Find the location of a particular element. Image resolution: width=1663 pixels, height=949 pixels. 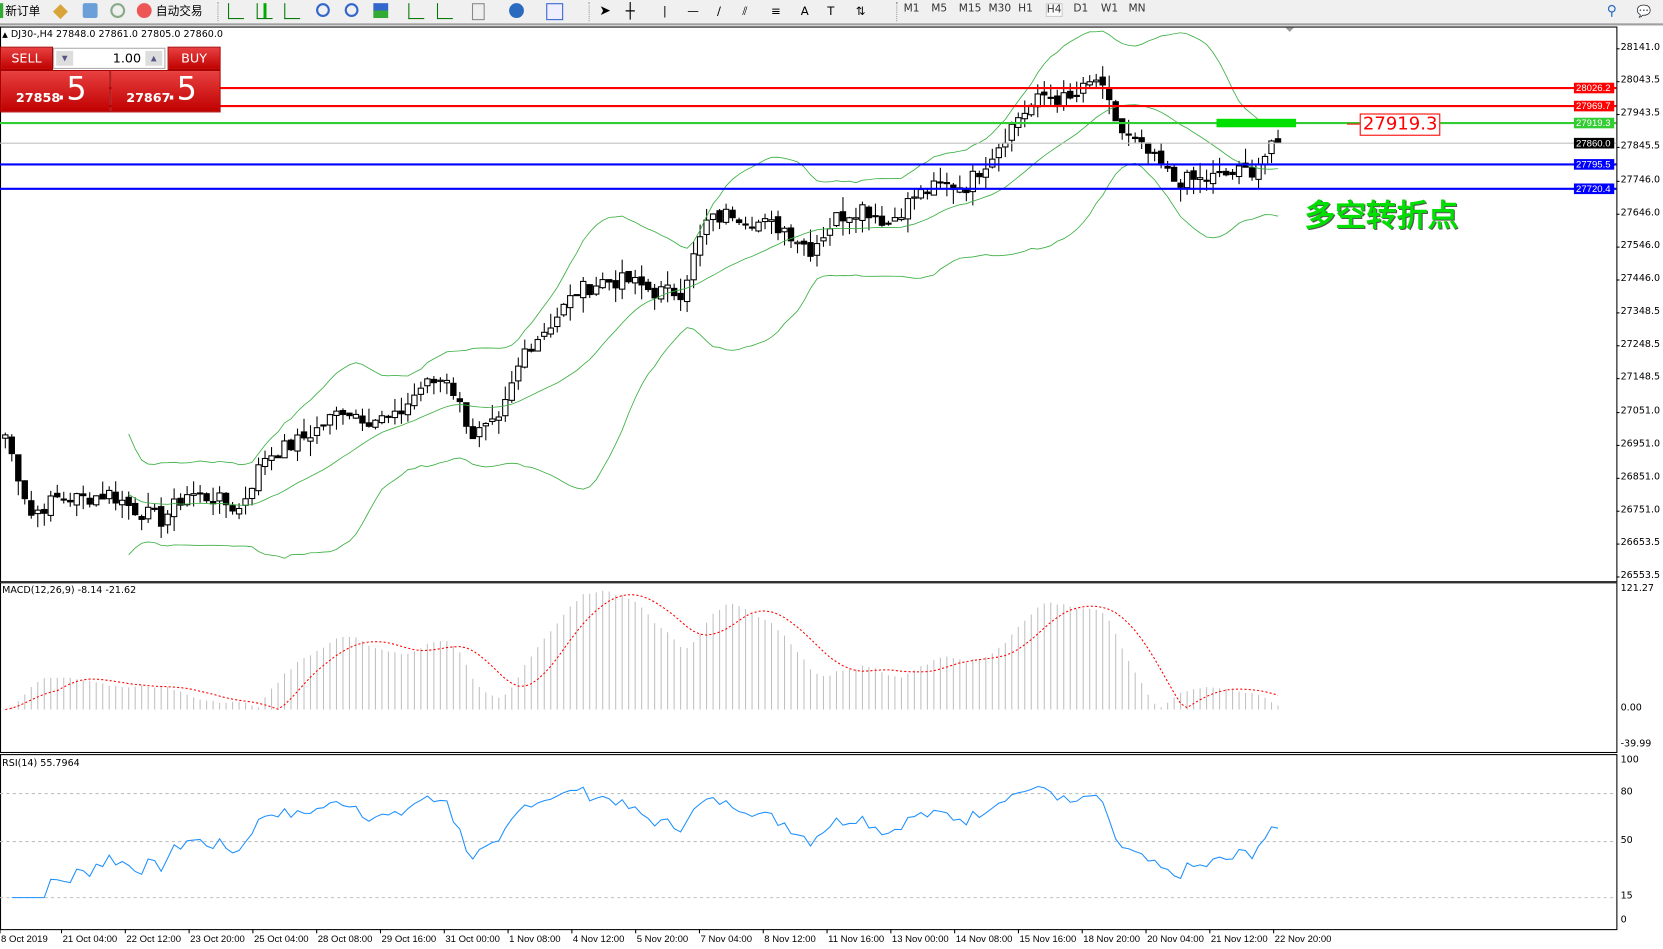

volume-increase-button: ▲ is located at coordinates (154, 58).